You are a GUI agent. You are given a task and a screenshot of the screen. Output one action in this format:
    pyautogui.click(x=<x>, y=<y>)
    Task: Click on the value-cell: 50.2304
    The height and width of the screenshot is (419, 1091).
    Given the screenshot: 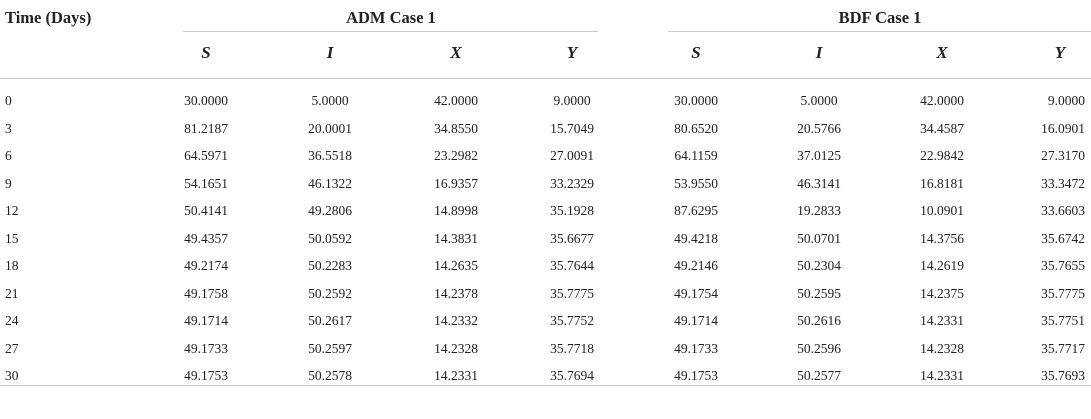 What is the action you would take?
    pyautogui.click(x=819, y=265)
    